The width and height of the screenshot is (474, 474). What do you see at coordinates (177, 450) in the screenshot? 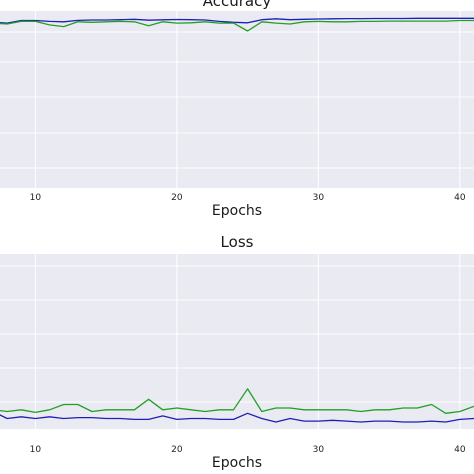
I see `loss-x-tick-label: 20` at bounding box center [177, 450].